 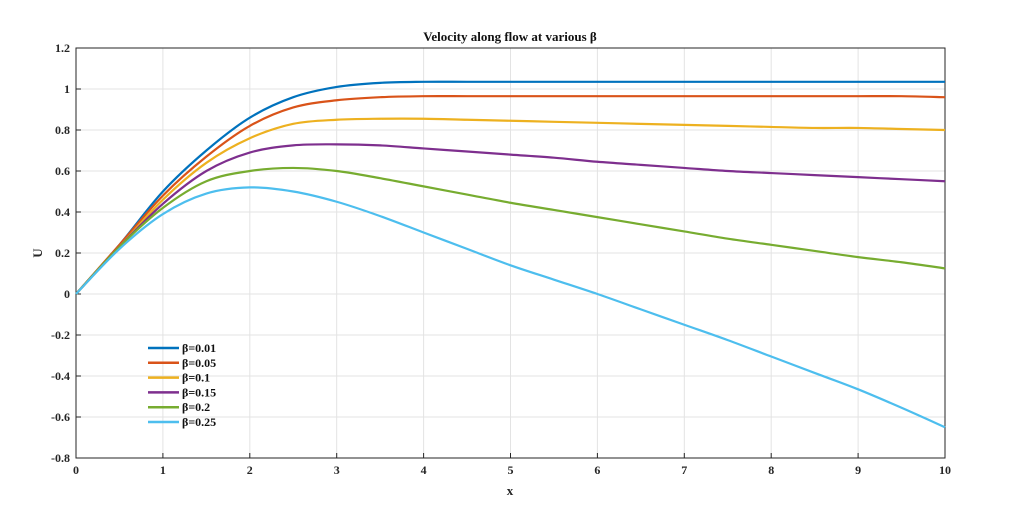 What do you see at coordinates (858, 470) in the screenshot?
I see `x-tick-label: 9` at bounding box center [858, 470].